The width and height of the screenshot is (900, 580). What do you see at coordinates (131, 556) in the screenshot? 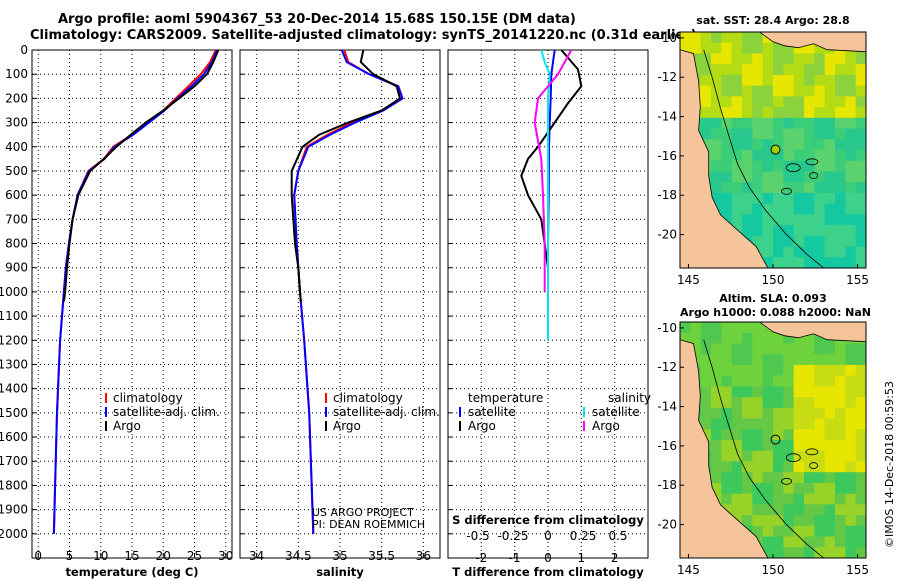
I see `x-tick-label: 15` at bounding box center [131, 556].